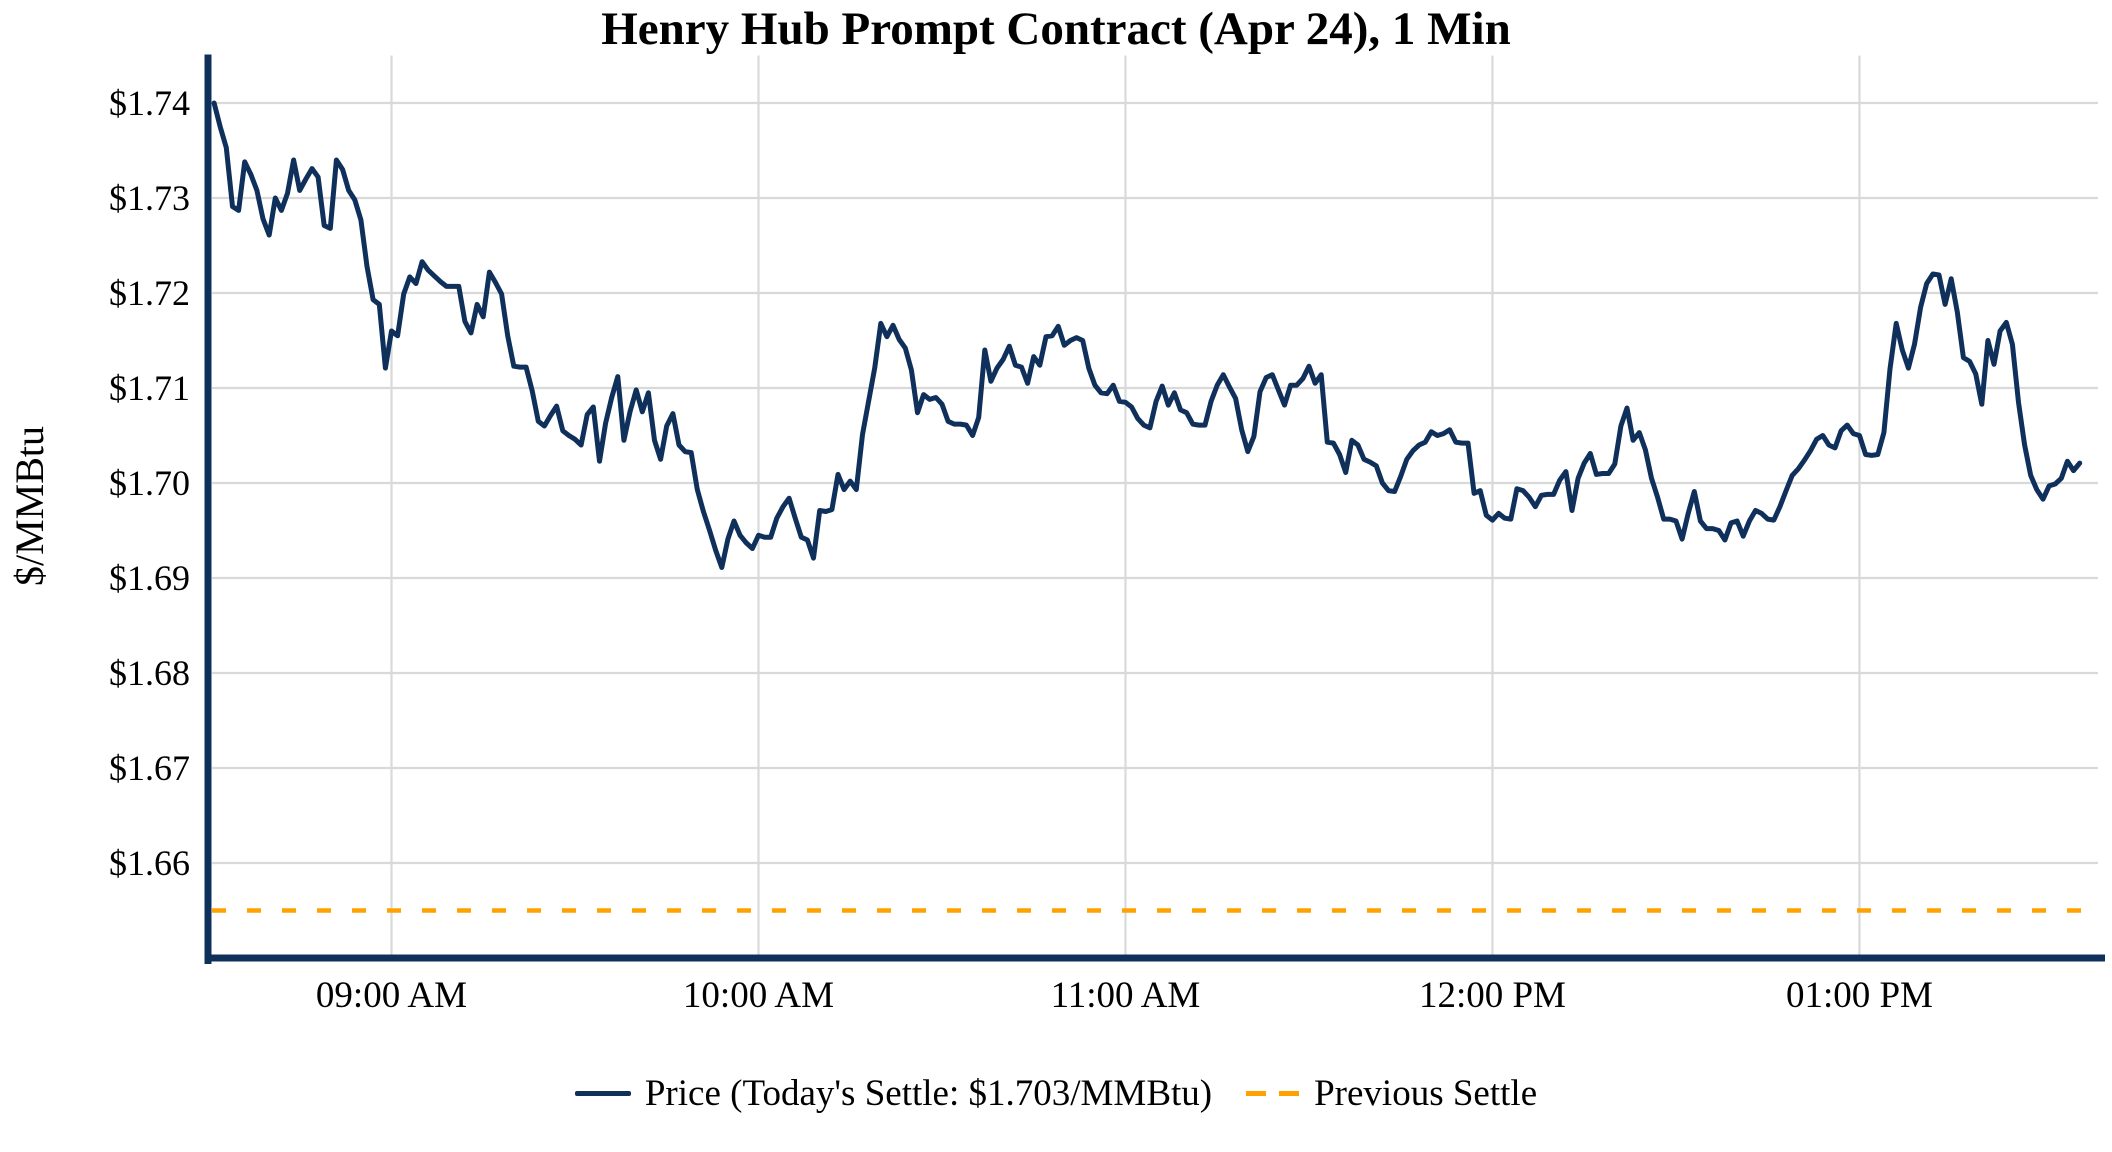  I want to click on x-tick-label: 11:00 AM, so click(1125, 995).